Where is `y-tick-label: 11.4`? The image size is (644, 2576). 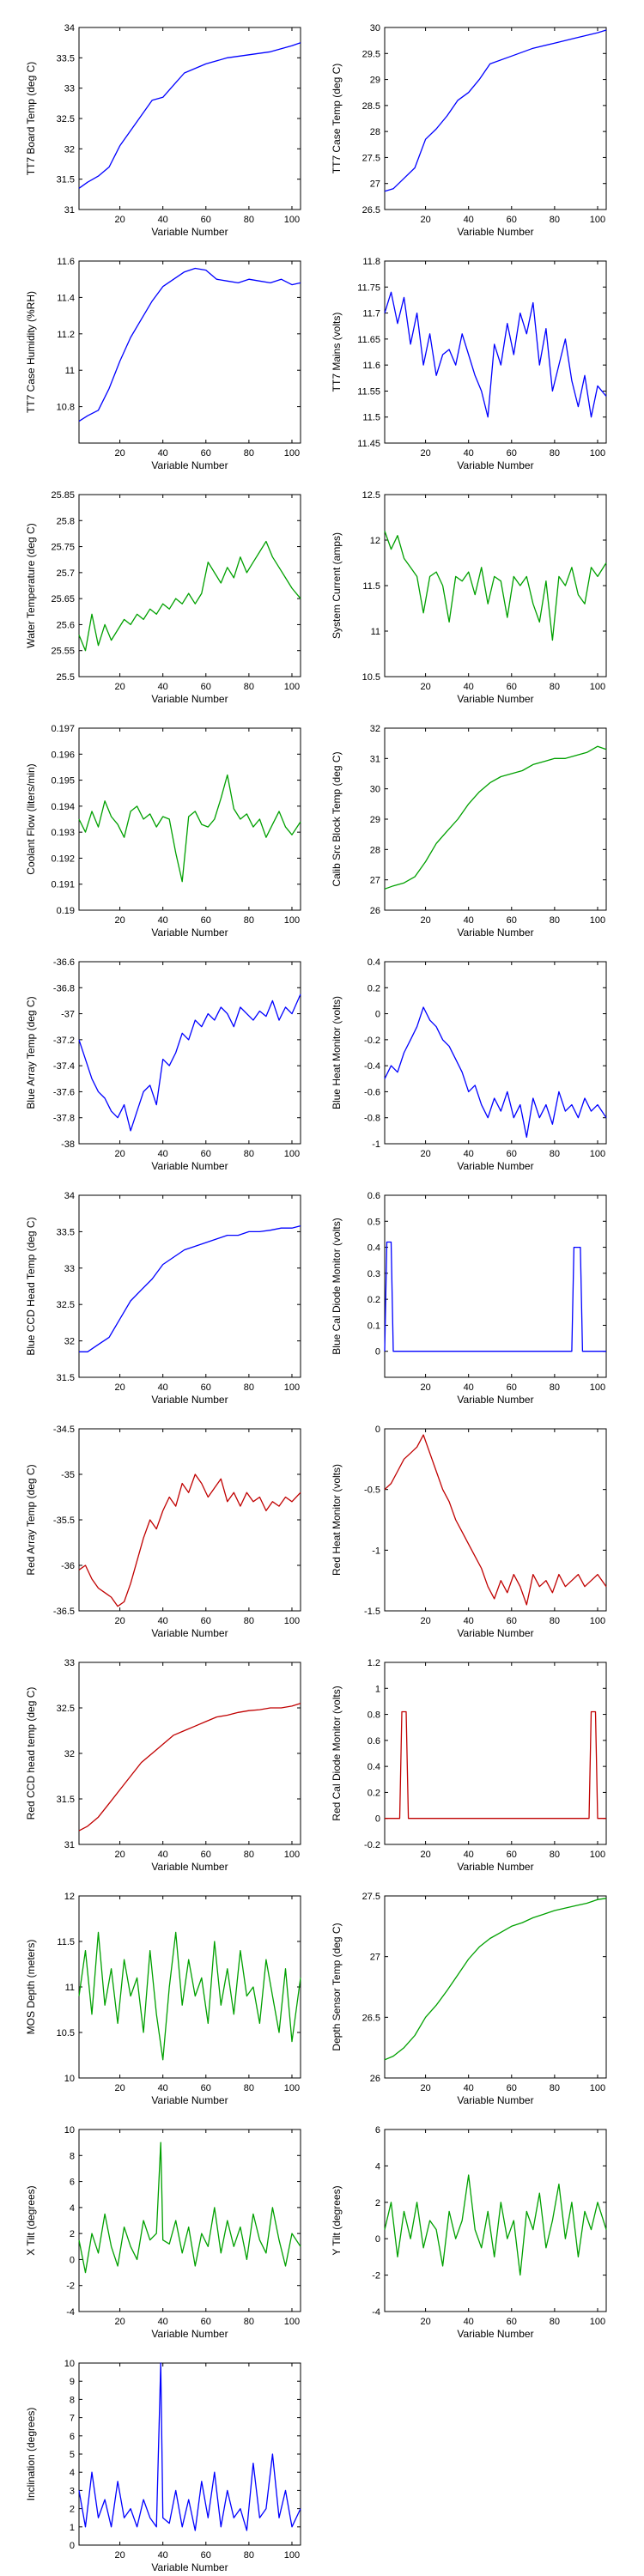 y-tick-label: 11.4 is located at coordinates (66, 298).